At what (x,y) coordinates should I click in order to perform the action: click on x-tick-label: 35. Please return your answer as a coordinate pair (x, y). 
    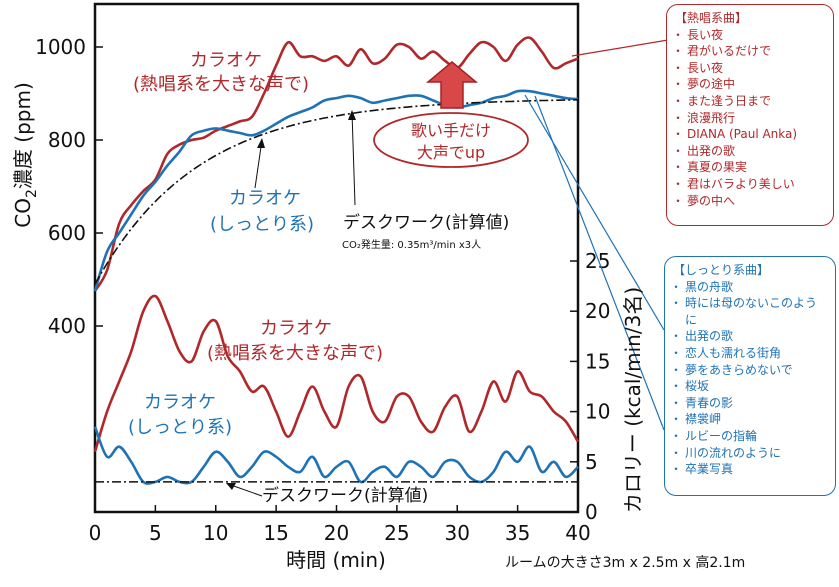
    Looking at the image, I should click on (517, 533).